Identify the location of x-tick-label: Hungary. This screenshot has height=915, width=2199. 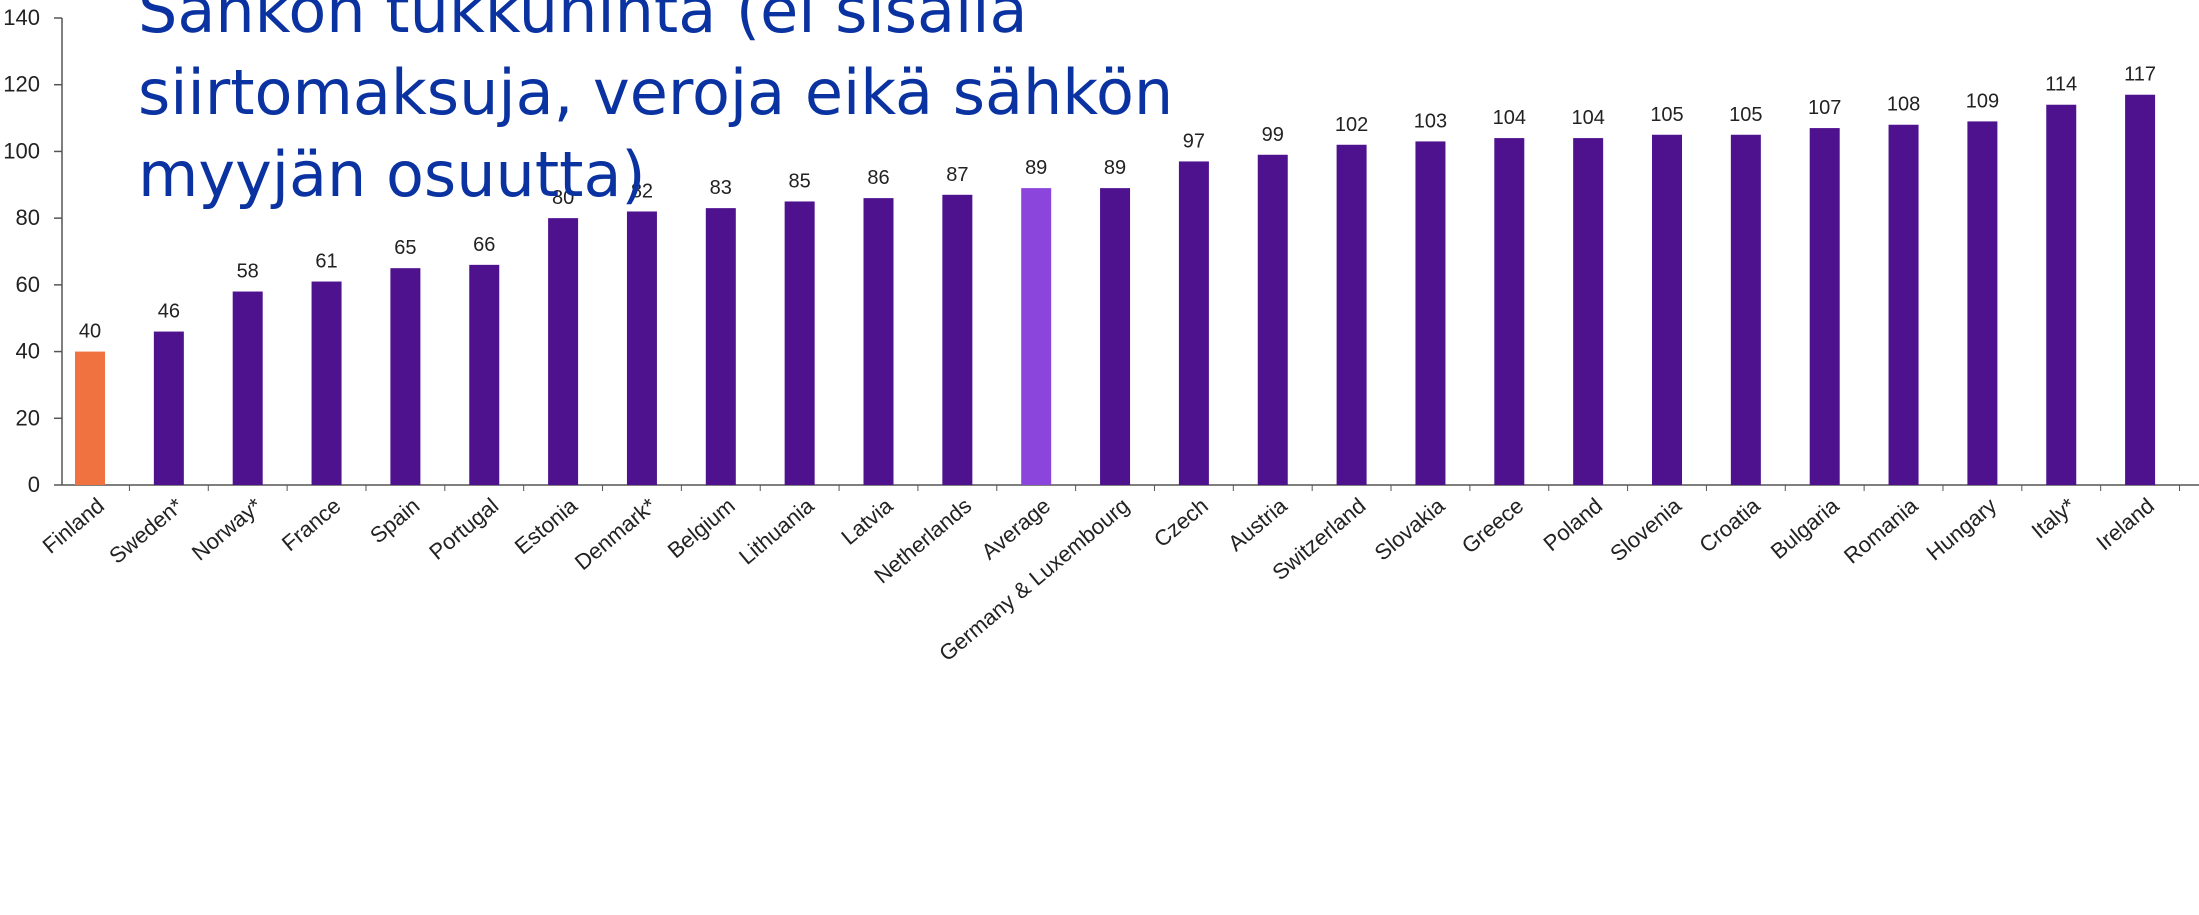
(1962, 529).